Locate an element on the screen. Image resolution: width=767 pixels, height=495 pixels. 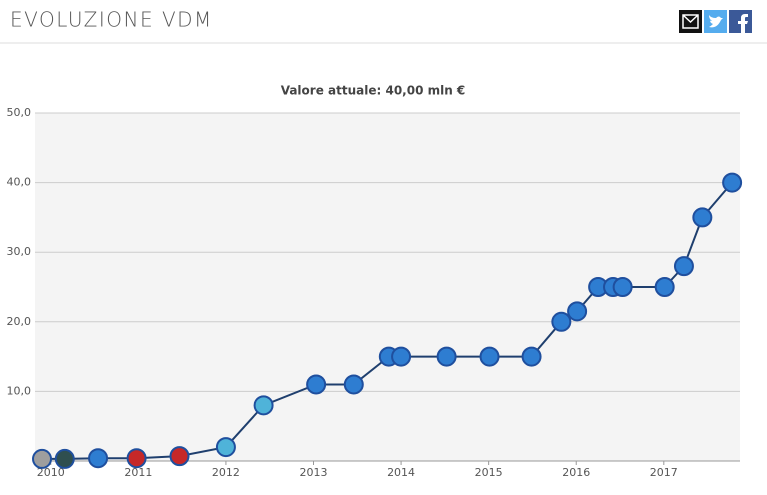
twitter-icon is located at coordinates (716, 21).